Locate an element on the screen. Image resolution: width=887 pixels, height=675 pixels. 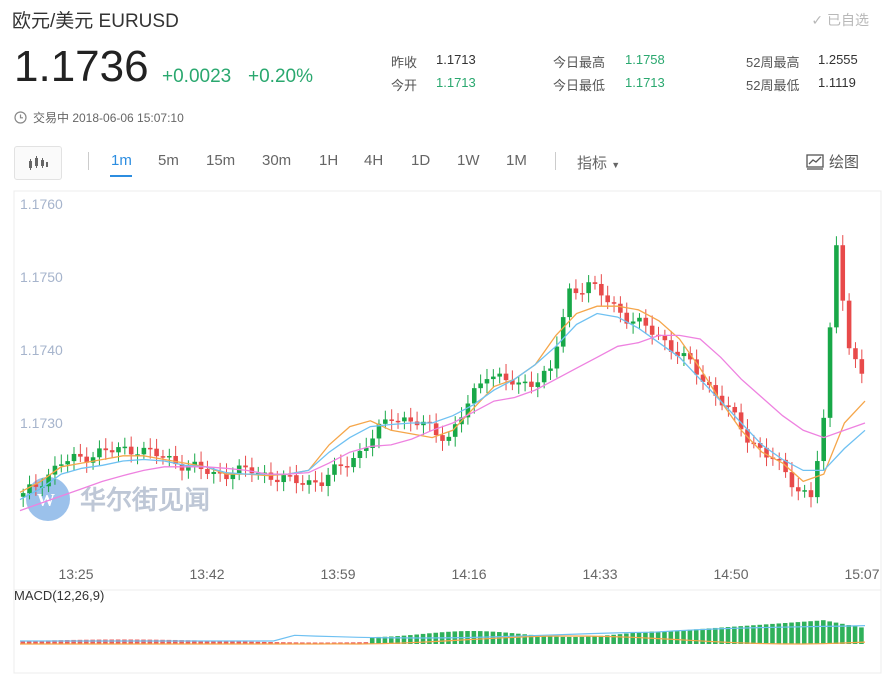
timeframe-1d: 1D is located at coordinates (421, 160).